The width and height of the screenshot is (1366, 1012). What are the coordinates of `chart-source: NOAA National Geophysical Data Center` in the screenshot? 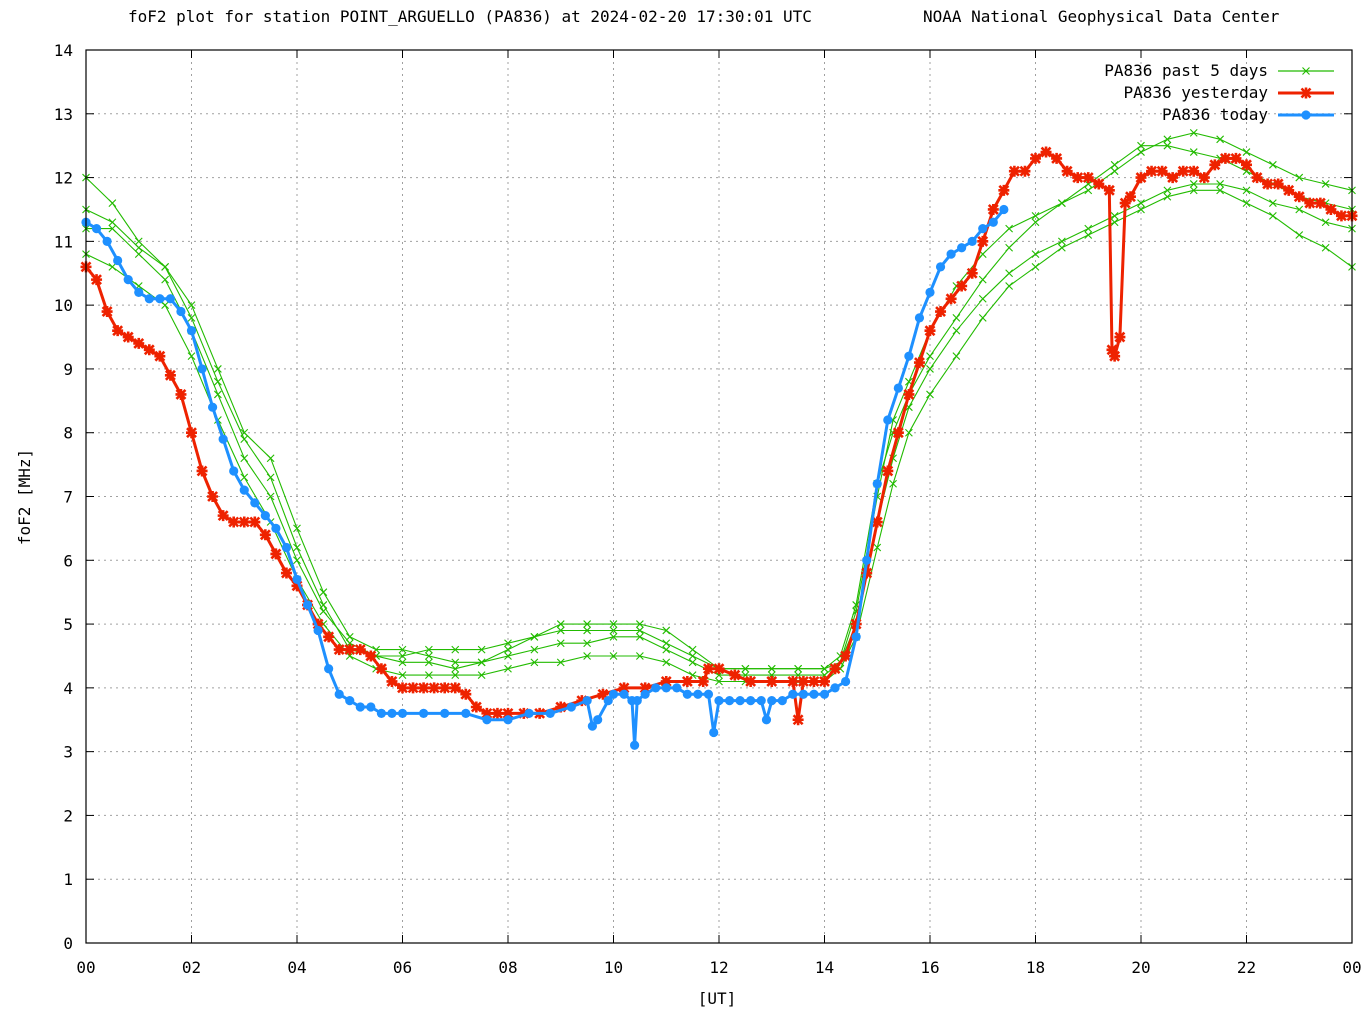 It's located at (1101, 16).